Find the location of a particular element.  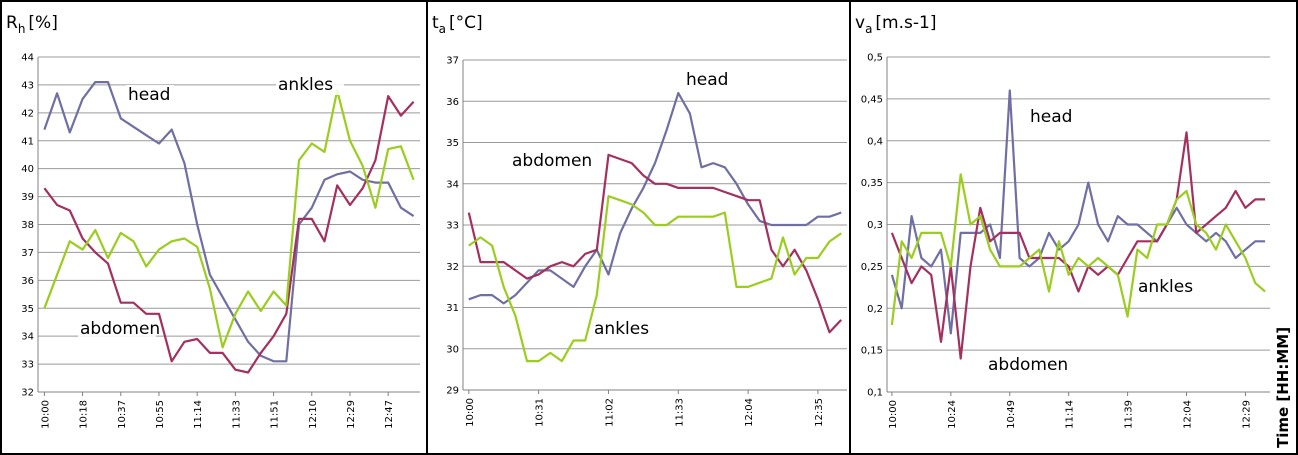

y-tick-label: 0,15 is located at coordinates (872, 351).